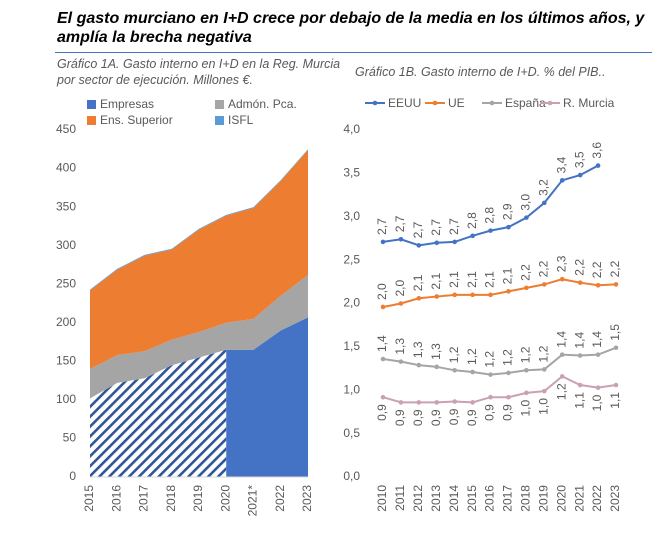 This screenshot has width=670, height=536. What do you see at coordinates (543, 187) in the screenshot?
I see `data-label: 3,2` at bounding box center [543, 187].